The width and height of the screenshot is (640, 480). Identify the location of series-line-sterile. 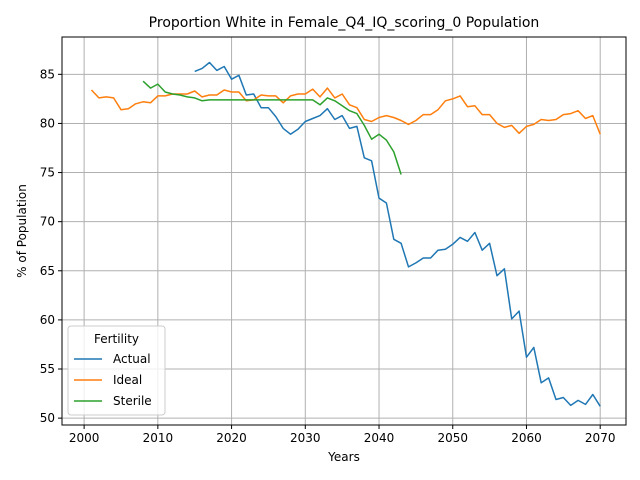
(272, 127).